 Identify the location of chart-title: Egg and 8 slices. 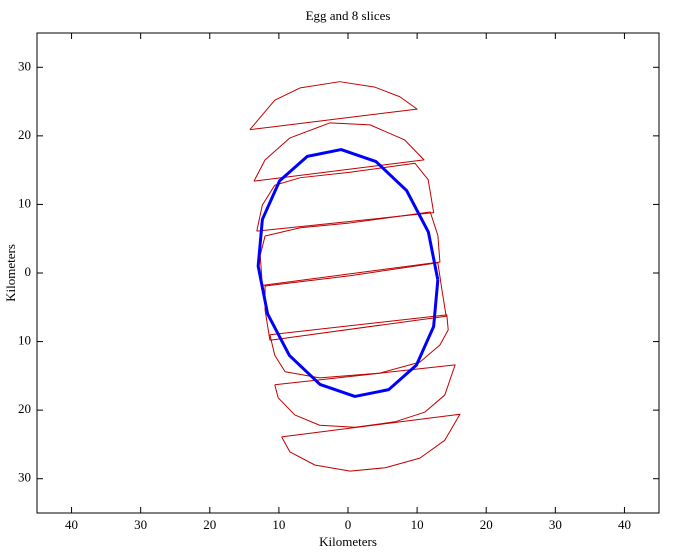
(348, 15).